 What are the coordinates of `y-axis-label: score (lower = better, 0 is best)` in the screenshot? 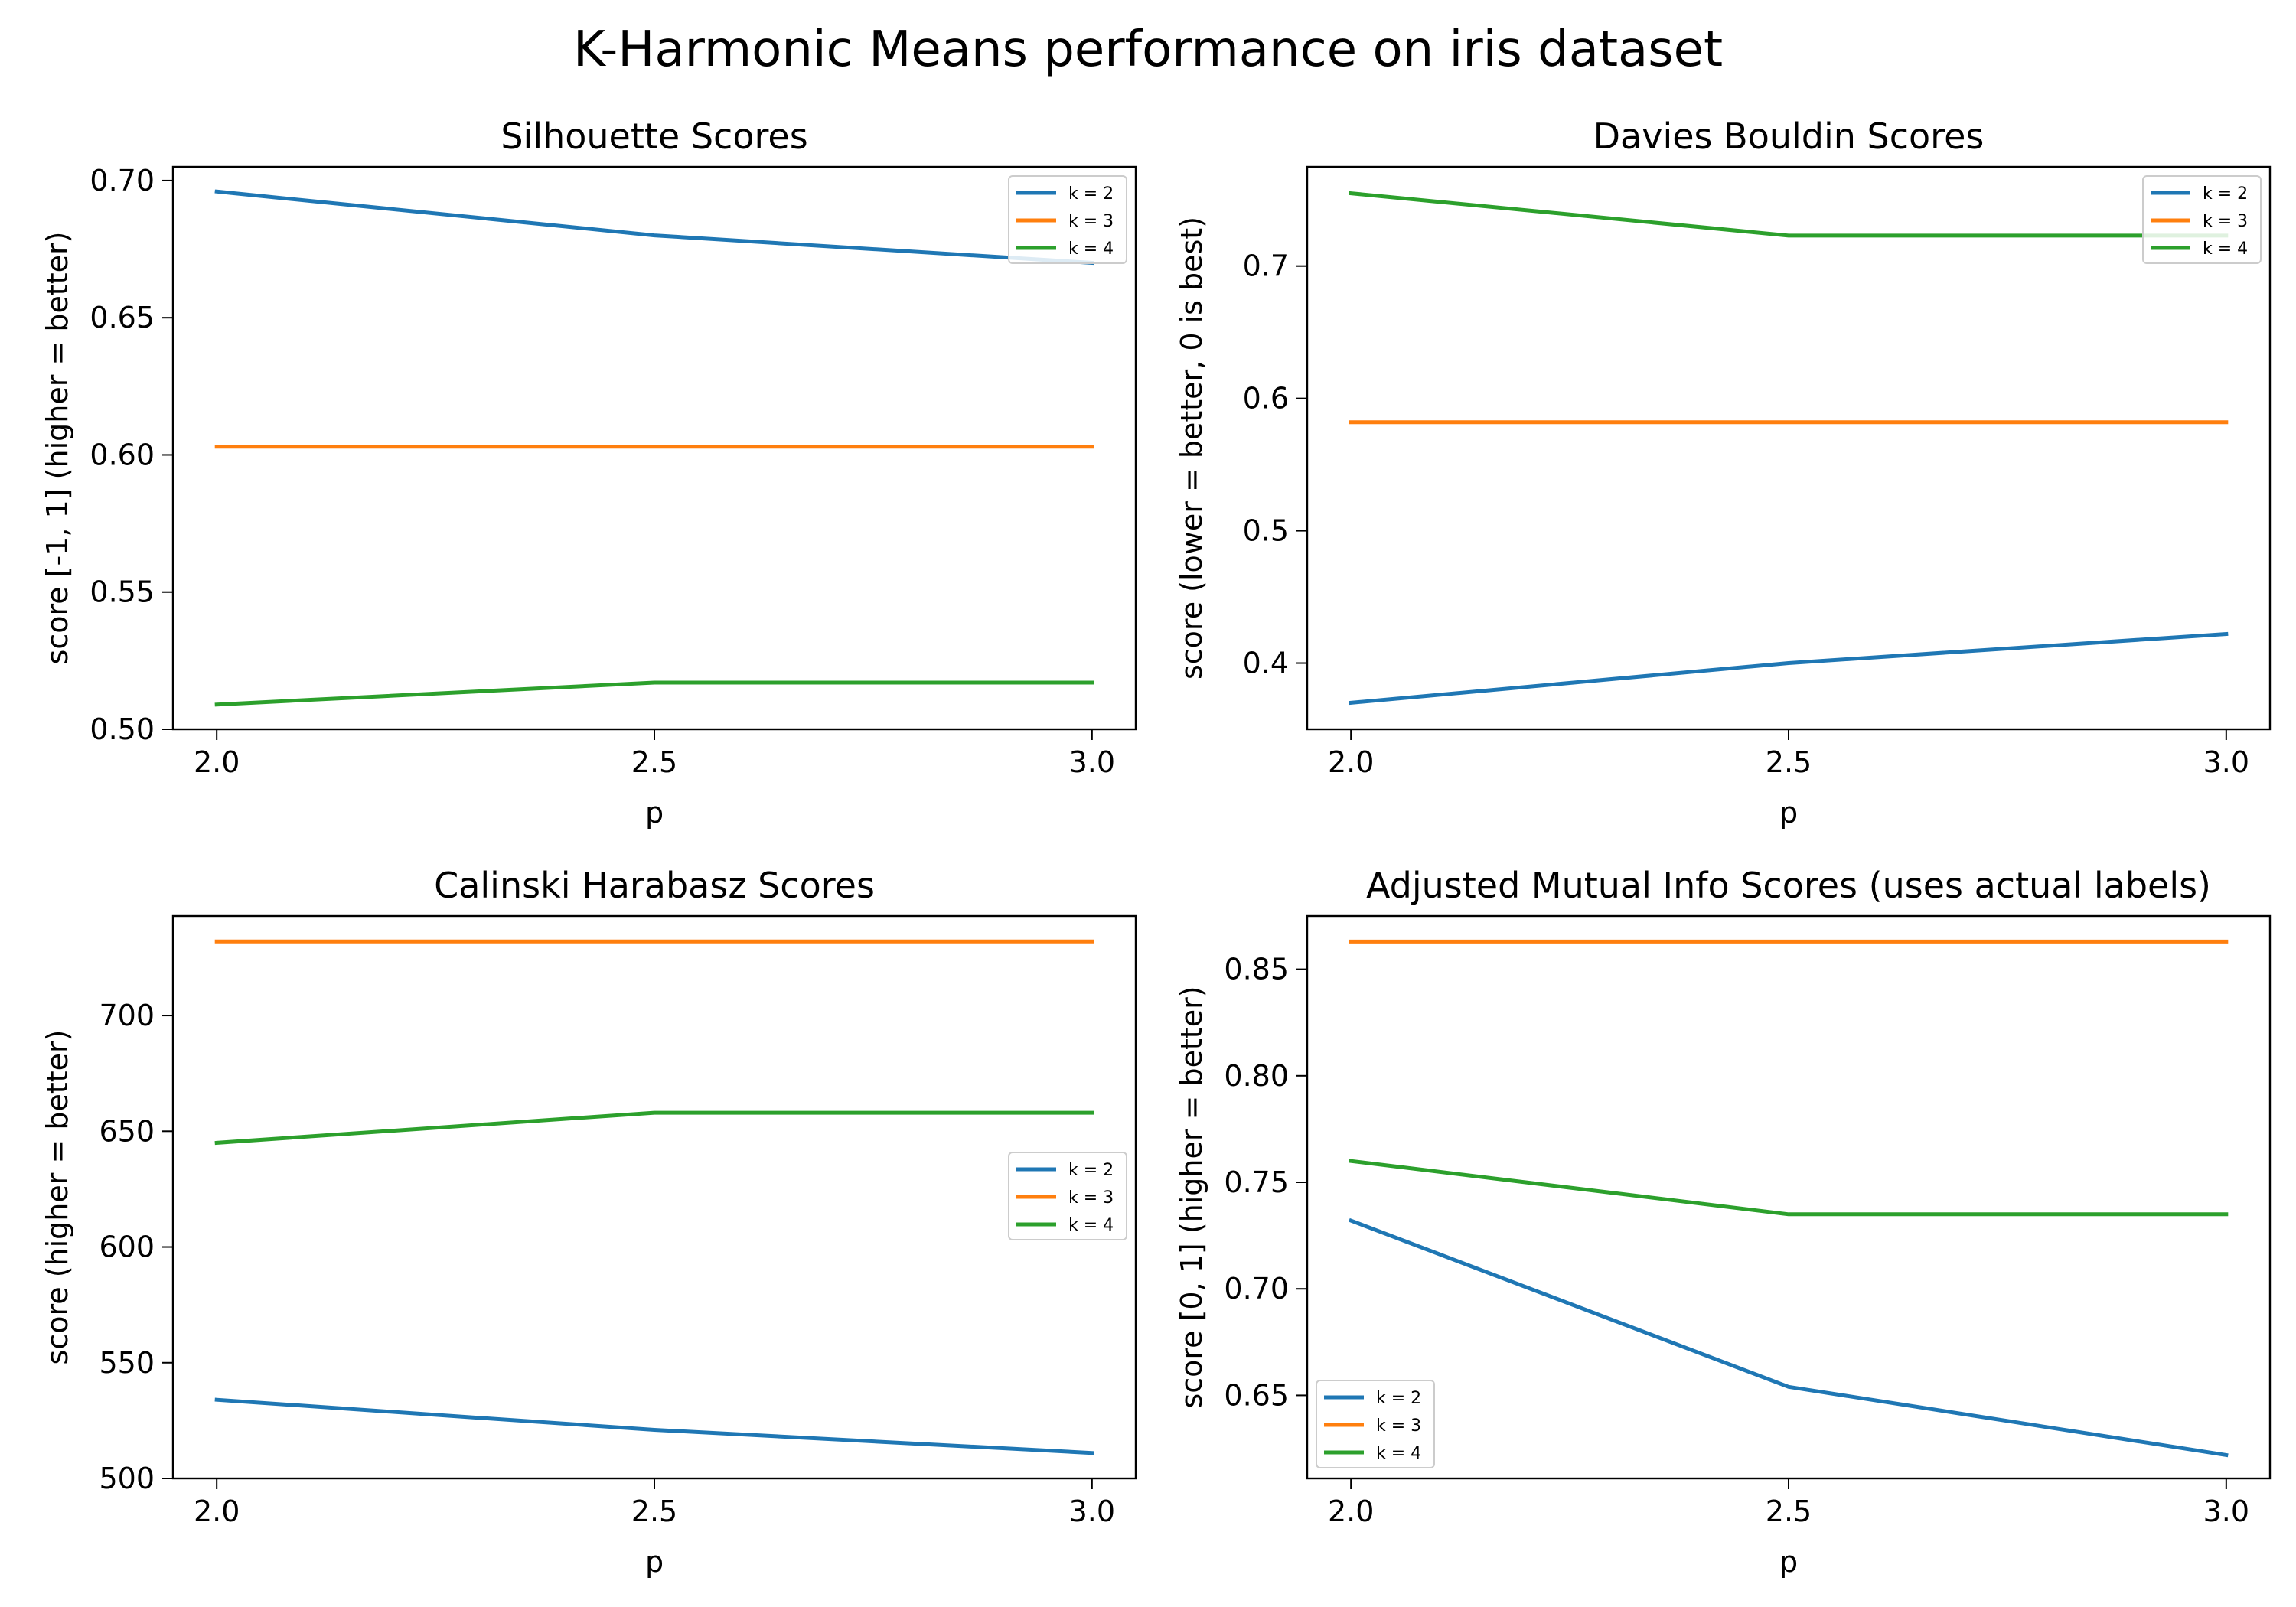 It's located at (1191, 448).